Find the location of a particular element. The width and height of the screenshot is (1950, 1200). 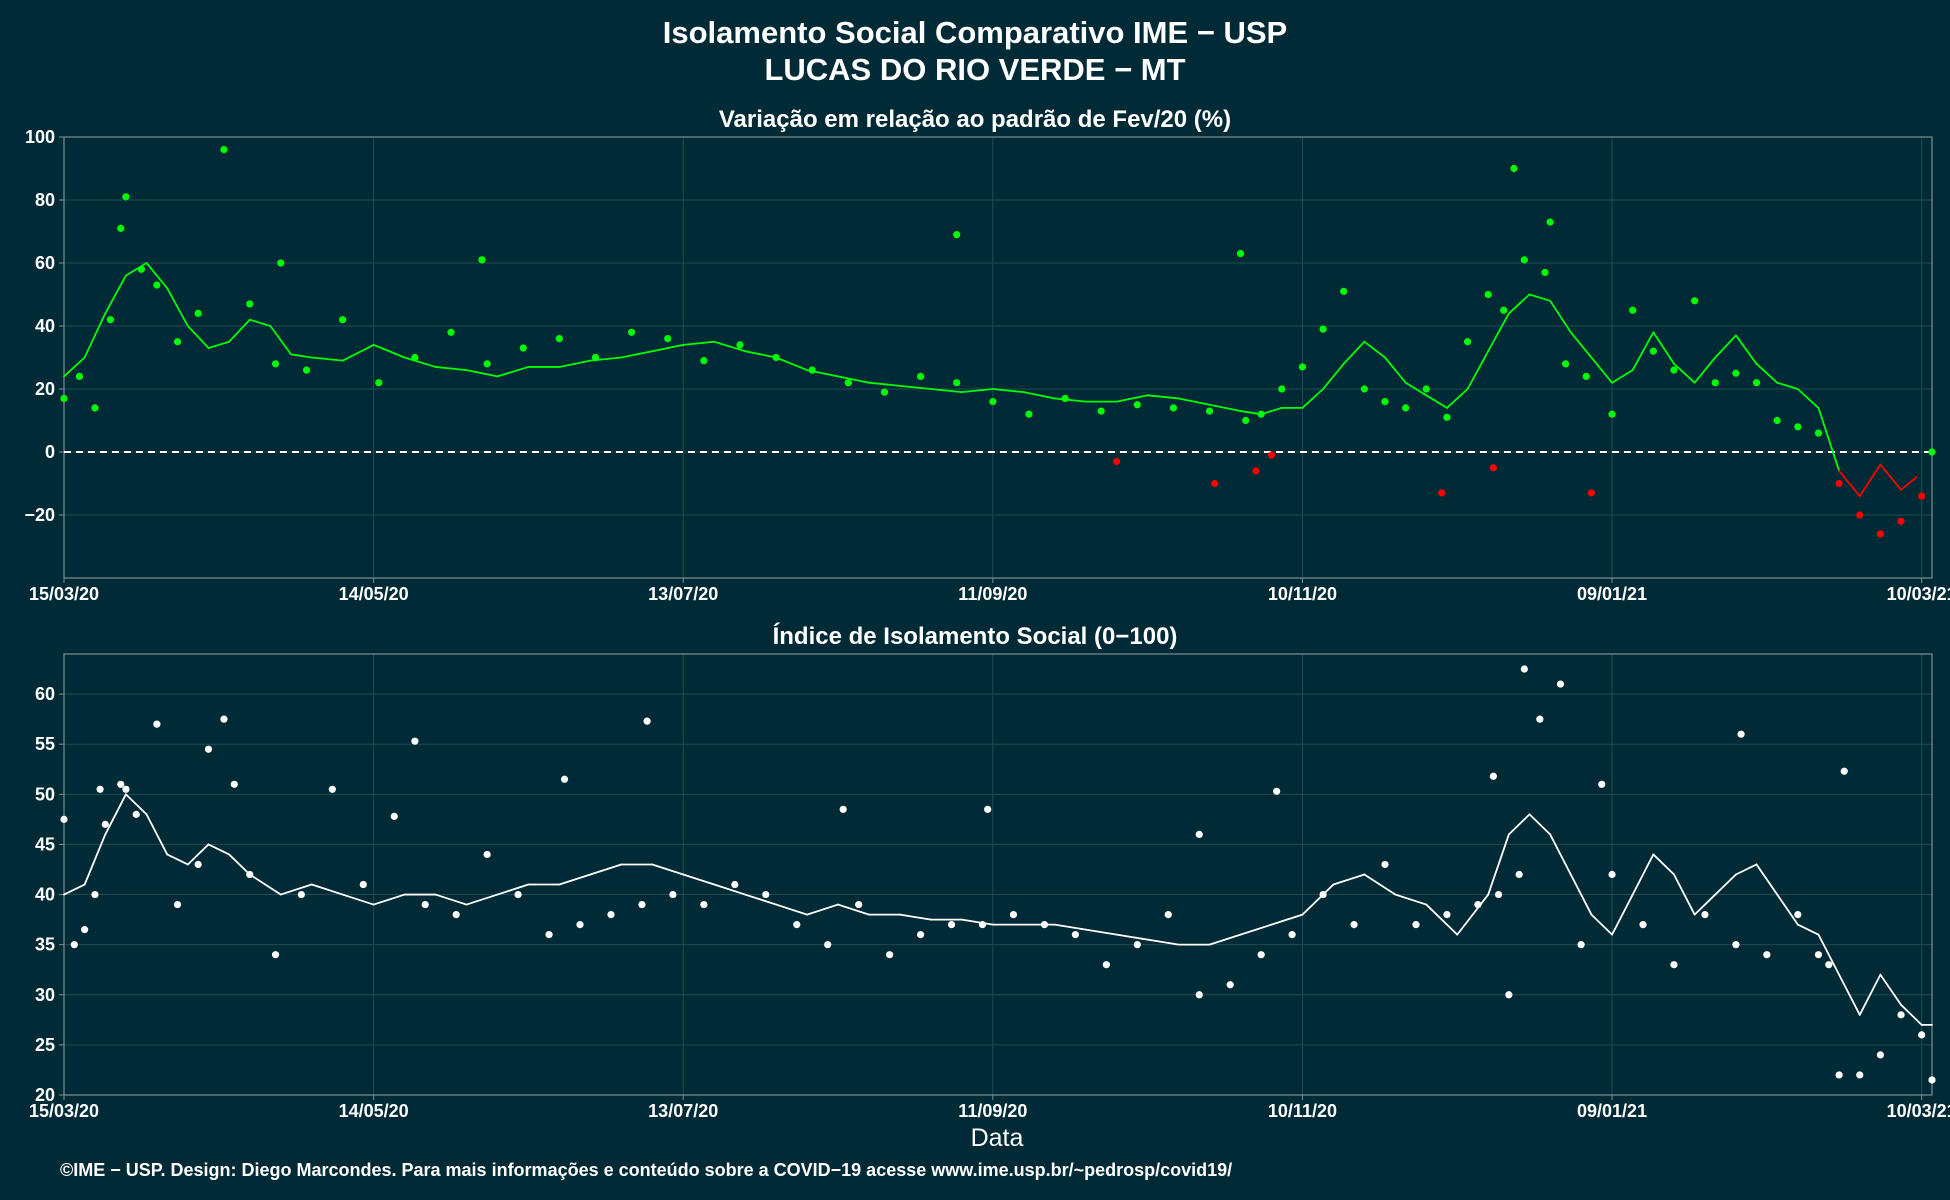

x-tick-label: 10/03/21 is located at coordinates (1918, 1111).